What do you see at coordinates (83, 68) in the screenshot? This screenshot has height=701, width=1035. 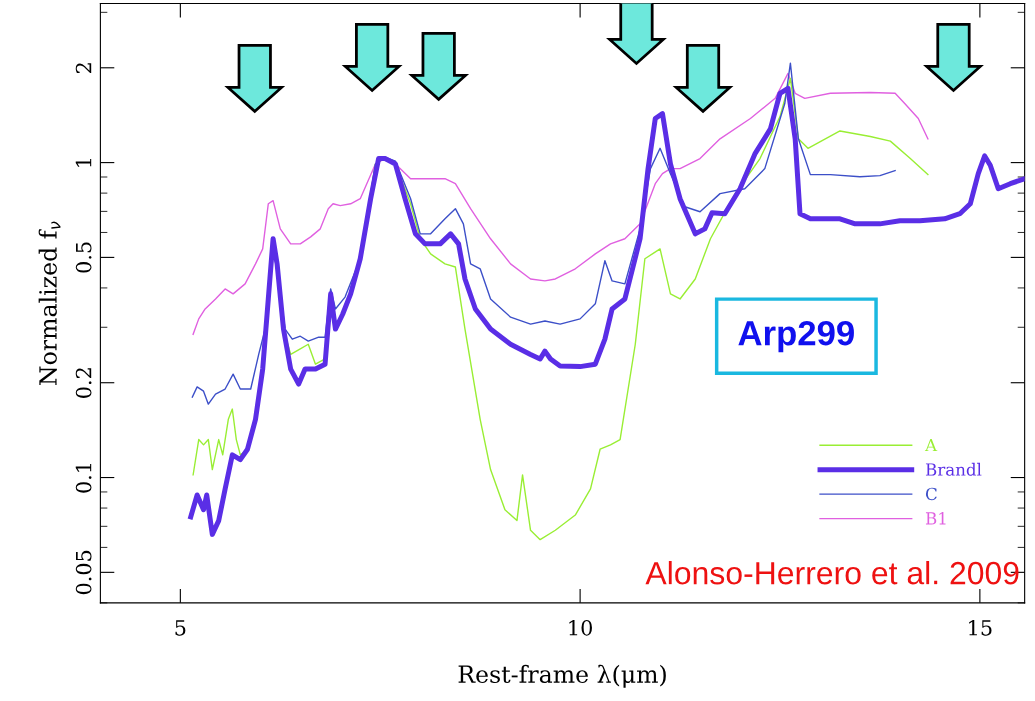 I see `y-tick-label: 2` at bounding box center [83, 68].